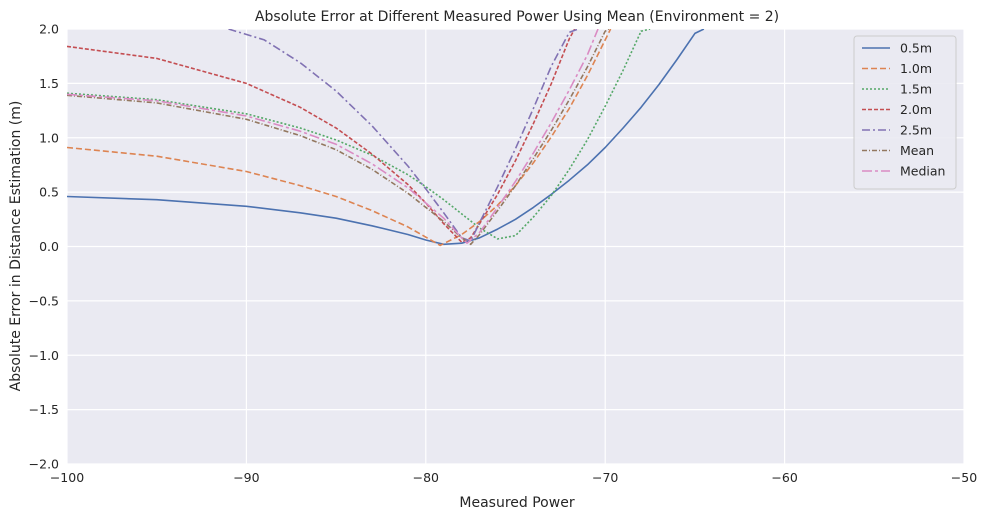 This screenshot has height=520, width=986. What do you see at coordinates (49, 137) in the screenshot?
I see `y-tick-label: 1.0` at bounding box center [49, 137].